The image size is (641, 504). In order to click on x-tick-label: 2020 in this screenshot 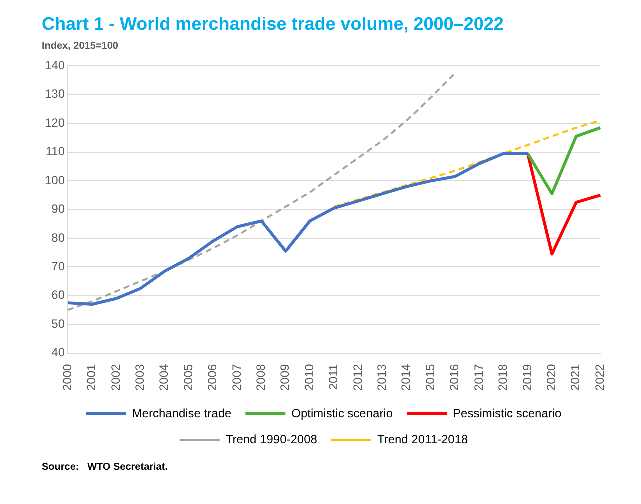, I will do `click(551, 378)`.